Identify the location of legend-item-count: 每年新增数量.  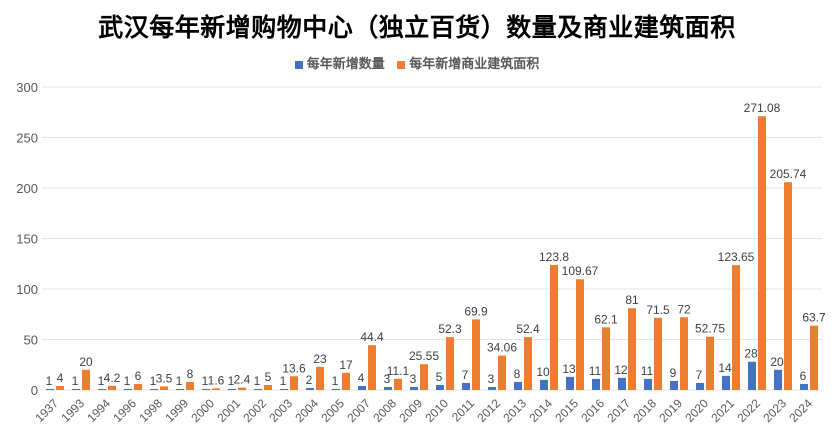
(339, 62).